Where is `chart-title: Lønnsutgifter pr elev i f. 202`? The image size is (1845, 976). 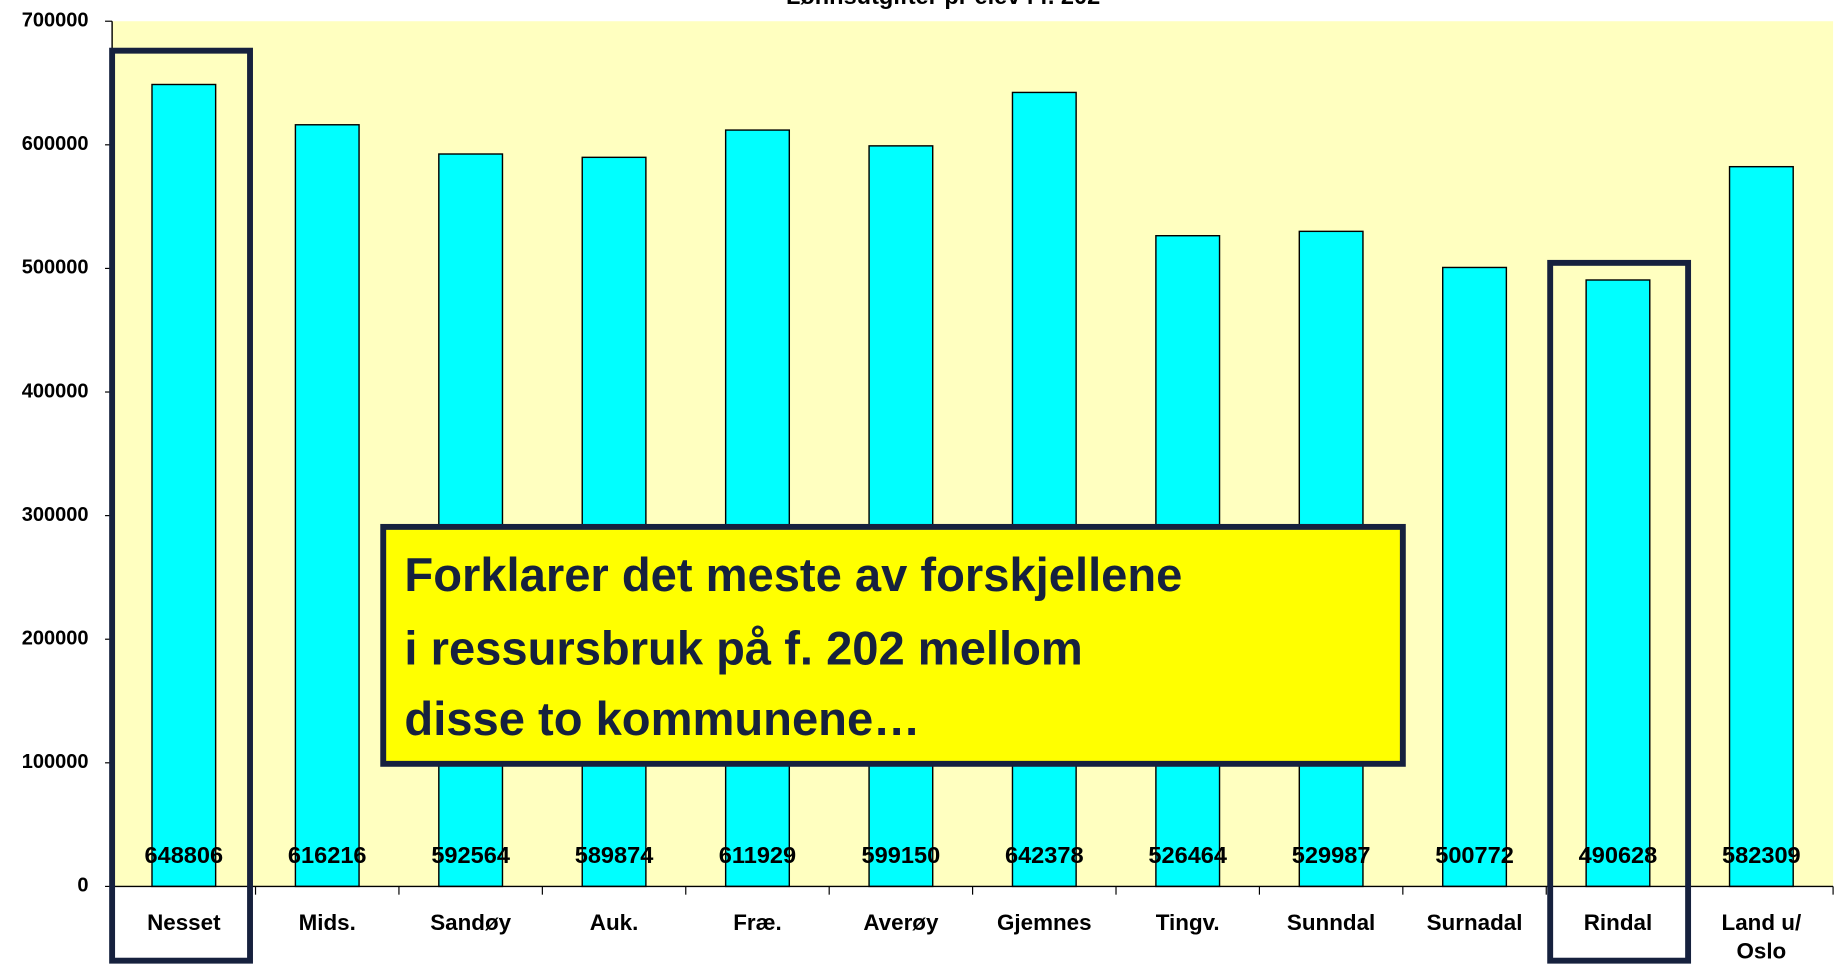
chart-title: Lønnsutgifter pr elev i f. 202 is located at coordinates (943, 4).